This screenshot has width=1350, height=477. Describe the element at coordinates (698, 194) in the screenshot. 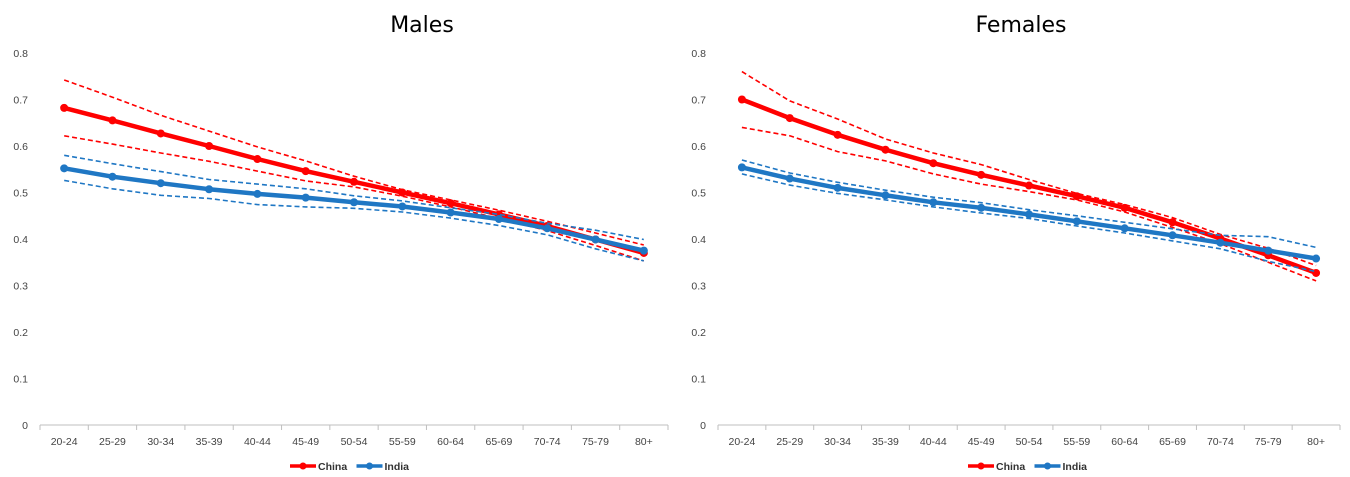

I see `y-tick-label: 0.5` at that location.